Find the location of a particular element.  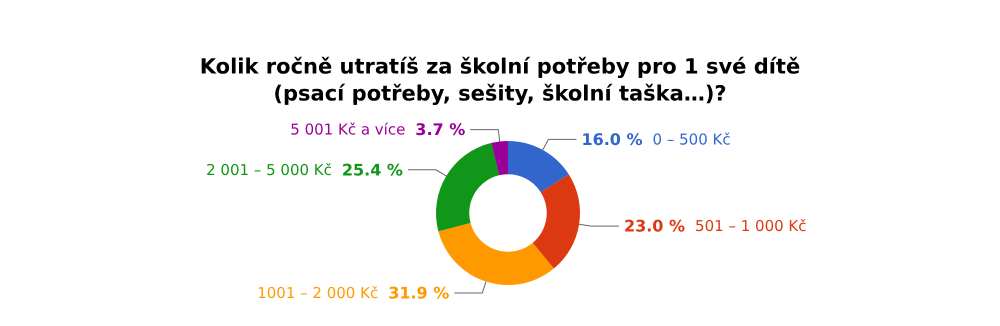

data-label: 25.4 % is located at coordinates (372, 170).